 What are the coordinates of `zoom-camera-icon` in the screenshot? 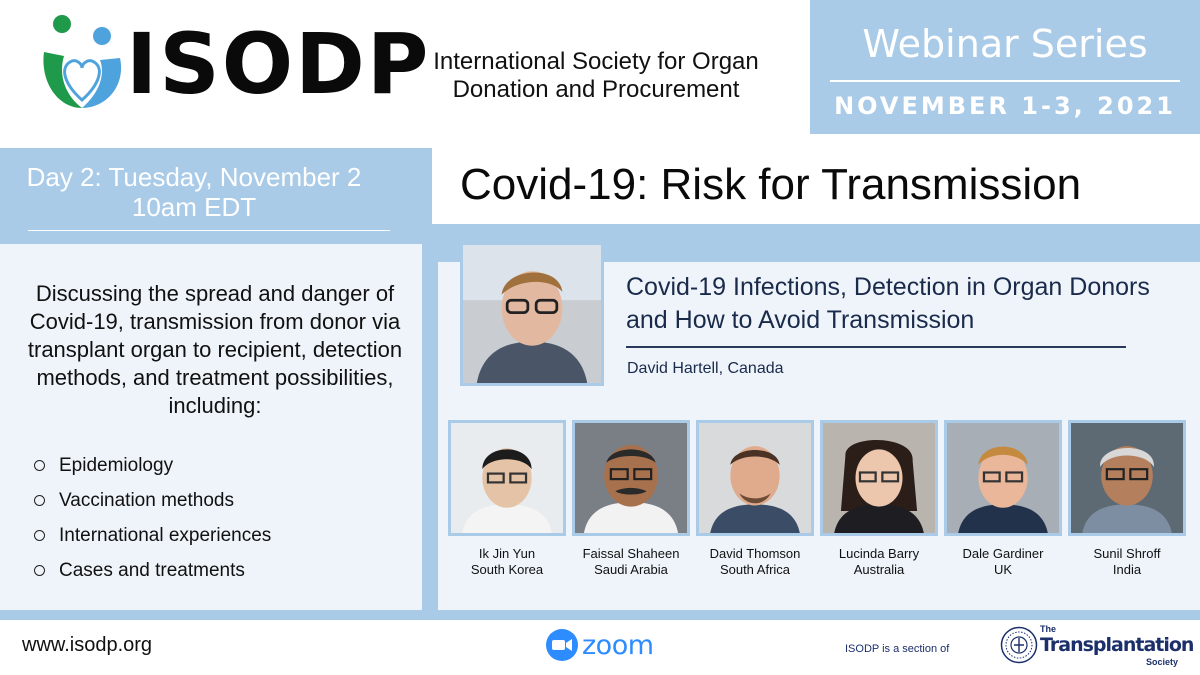 It's located at (562, 645).